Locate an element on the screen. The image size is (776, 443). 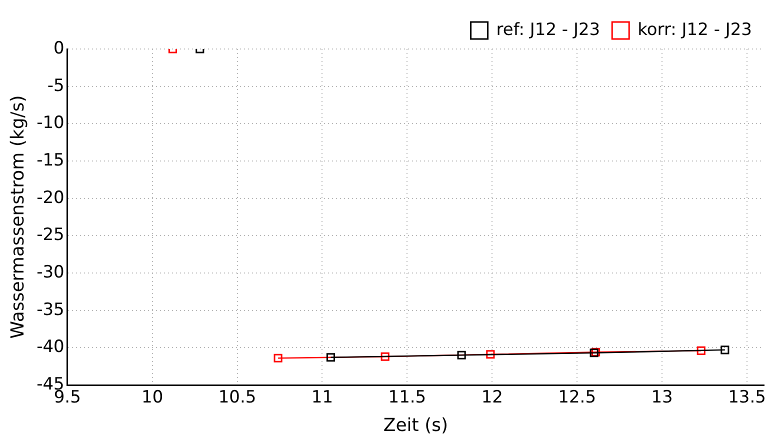
y-axis-title: Wassermassenstrom (kg/s) is located at coordinates (17, 217).